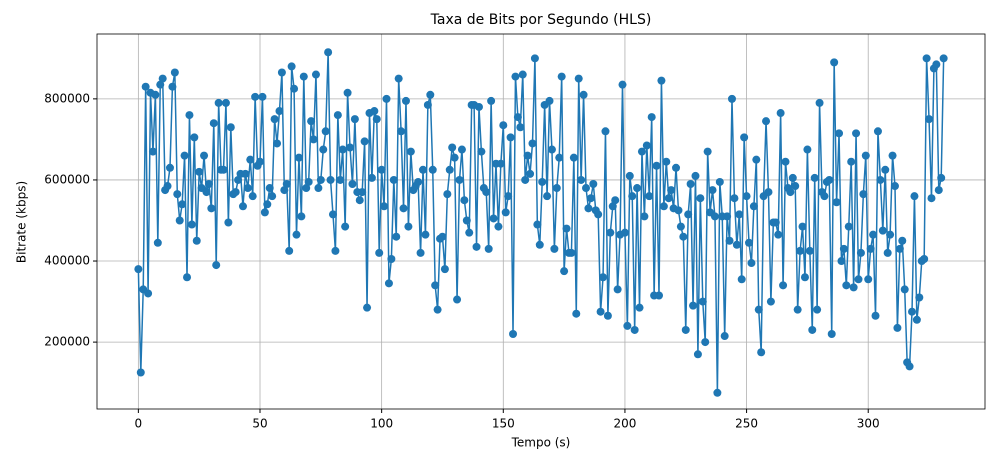 The image size is (1000, 463). Describe the element at coordinates (22, 222) in the screenshot. I see `y-axis-label: Bitrate (kbps)` at that location.